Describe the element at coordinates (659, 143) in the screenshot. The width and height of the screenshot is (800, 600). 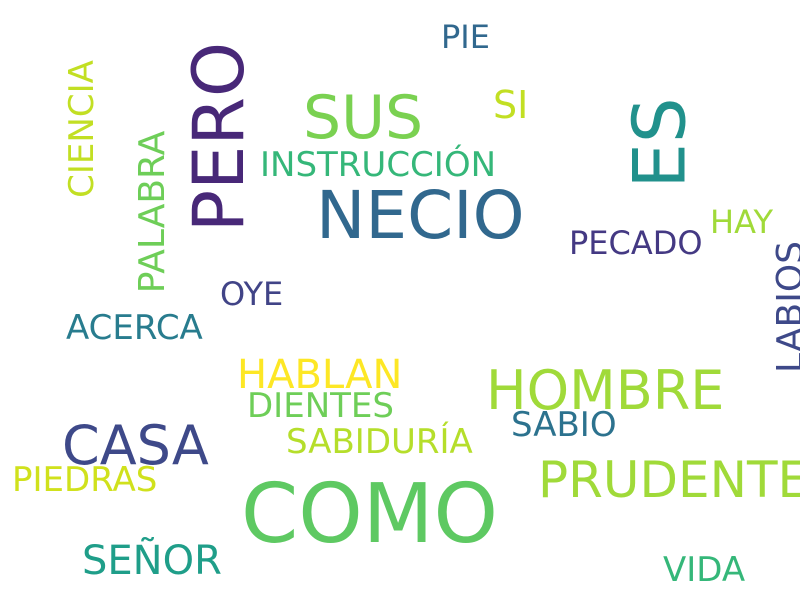
I see `word-es: ES` at that location.